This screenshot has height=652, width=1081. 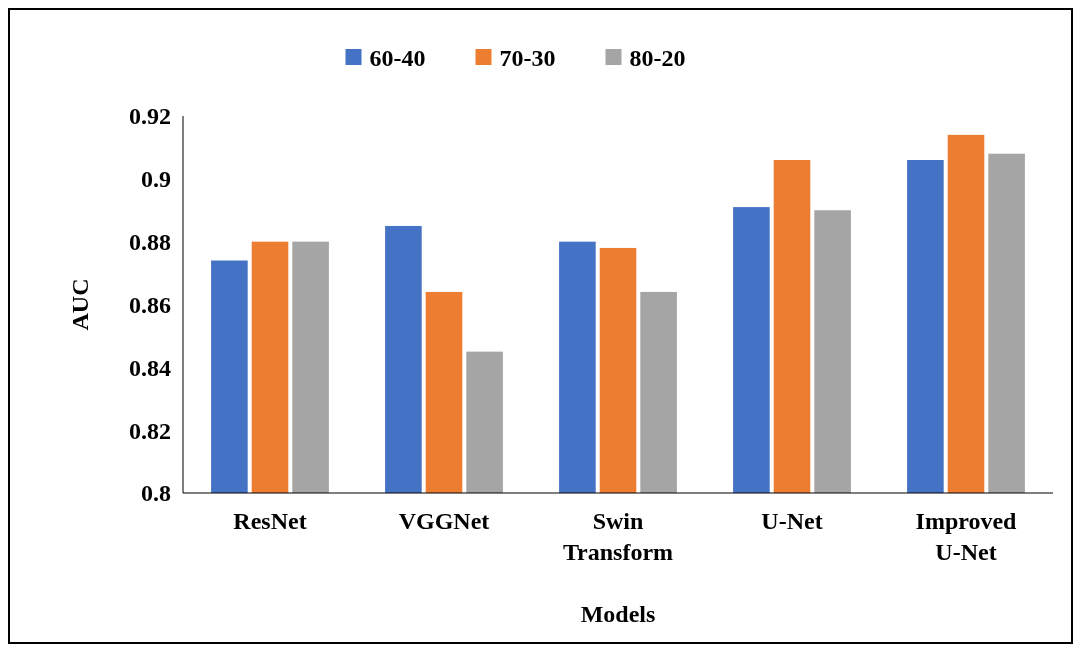 What do you see at coordinates (966, 536) in the screenshot?
I see `x-tick-label: Improved U-Net` at bounding box center [966, 536].